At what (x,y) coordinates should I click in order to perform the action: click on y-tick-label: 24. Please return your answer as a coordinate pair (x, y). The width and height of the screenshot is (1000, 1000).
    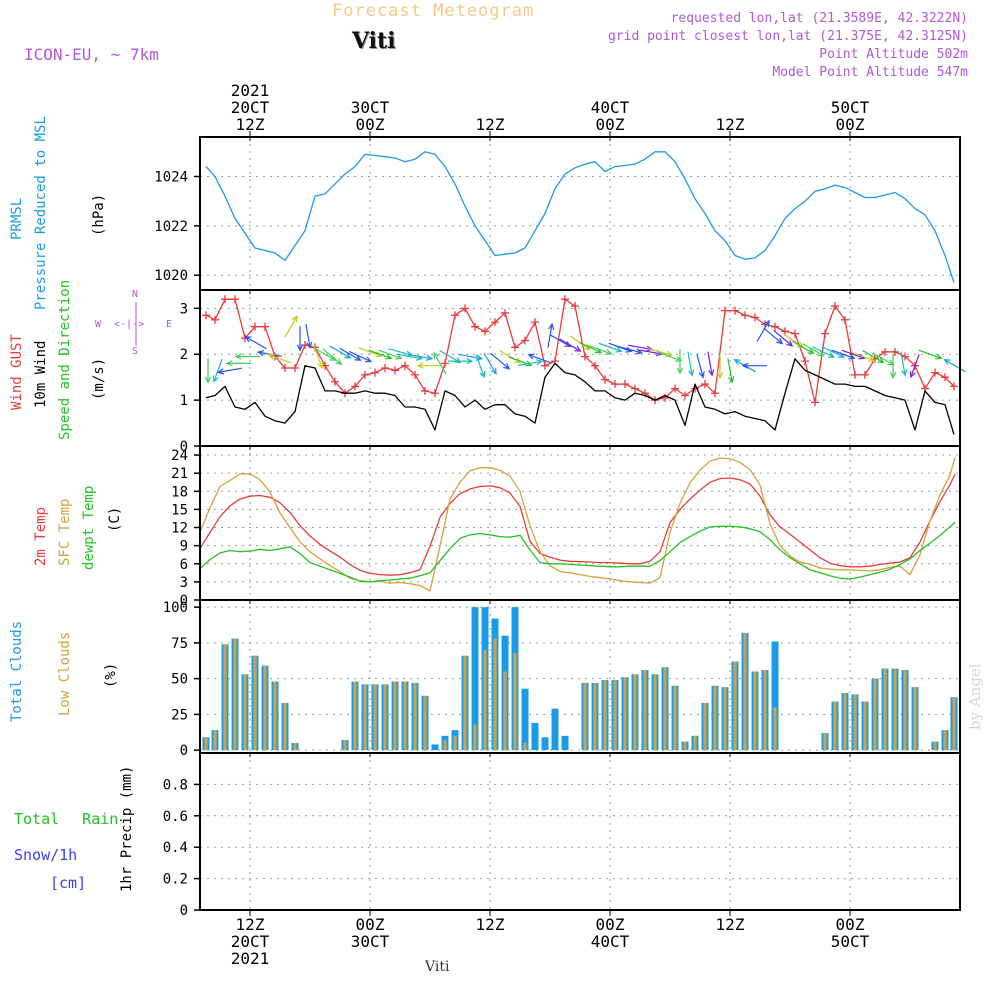
    Looking at the image, I should click on (179, 456).